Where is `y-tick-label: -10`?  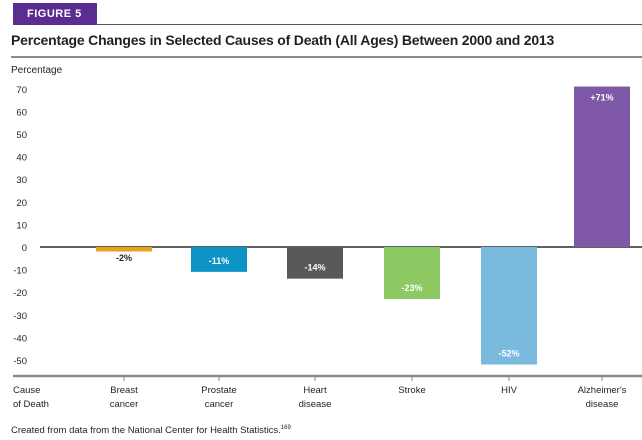 y-tick-label: -10 is located at coordinates (20, 271).